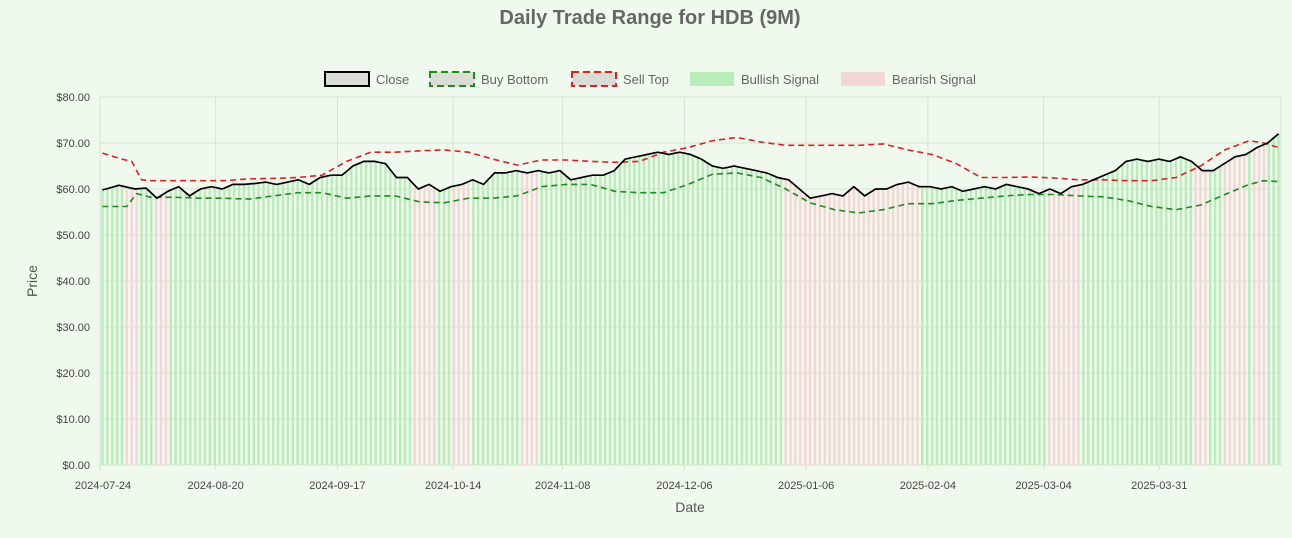 The image size is (1292, 538). I want to click on legend-label-4: Bearish Signal, so click(934, 79).